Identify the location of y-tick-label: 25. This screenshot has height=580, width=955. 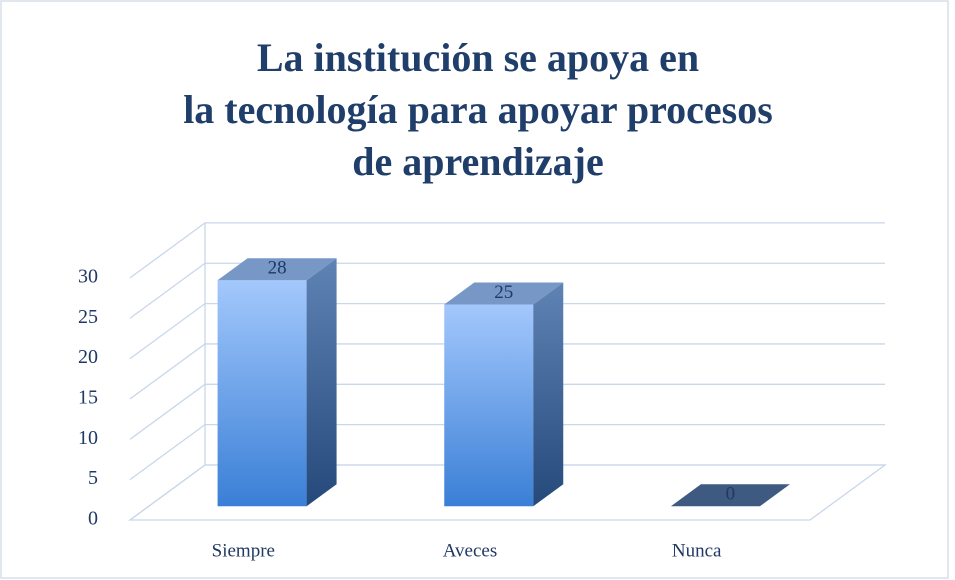
(88, 317).